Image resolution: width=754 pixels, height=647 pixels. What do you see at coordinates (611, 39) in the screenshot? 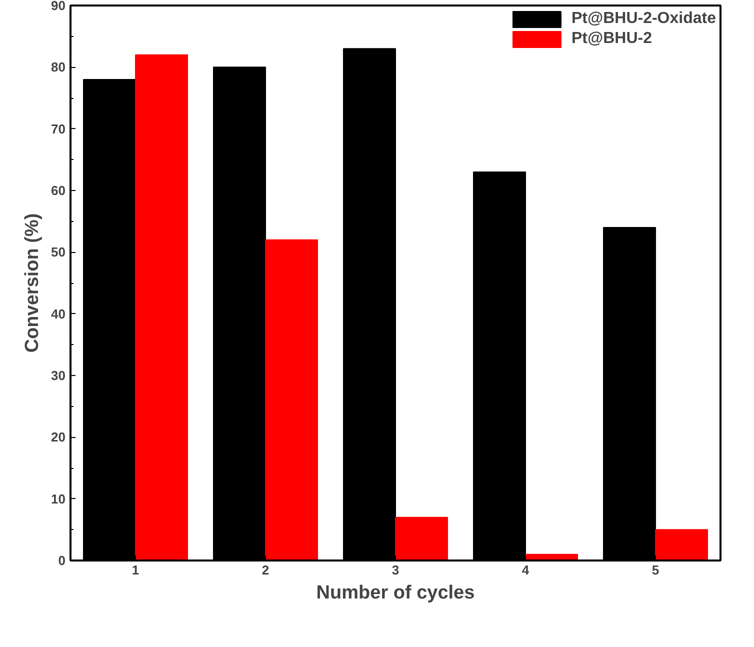
I see `legend-label: Pt@BHU-2` at bounding box center [611, 39].